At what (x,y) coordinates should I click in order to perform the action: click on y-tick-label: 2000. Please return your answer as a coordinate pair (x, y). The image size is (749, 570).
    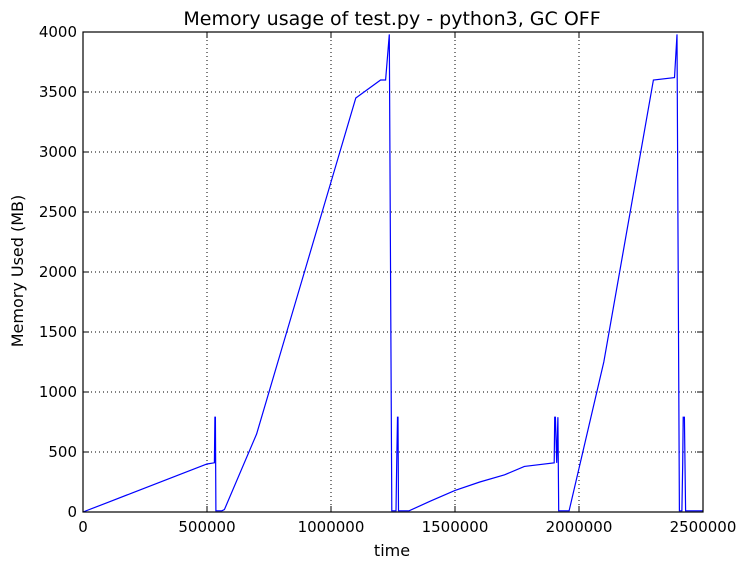
    Looking at the image, I should click on (58, 272).